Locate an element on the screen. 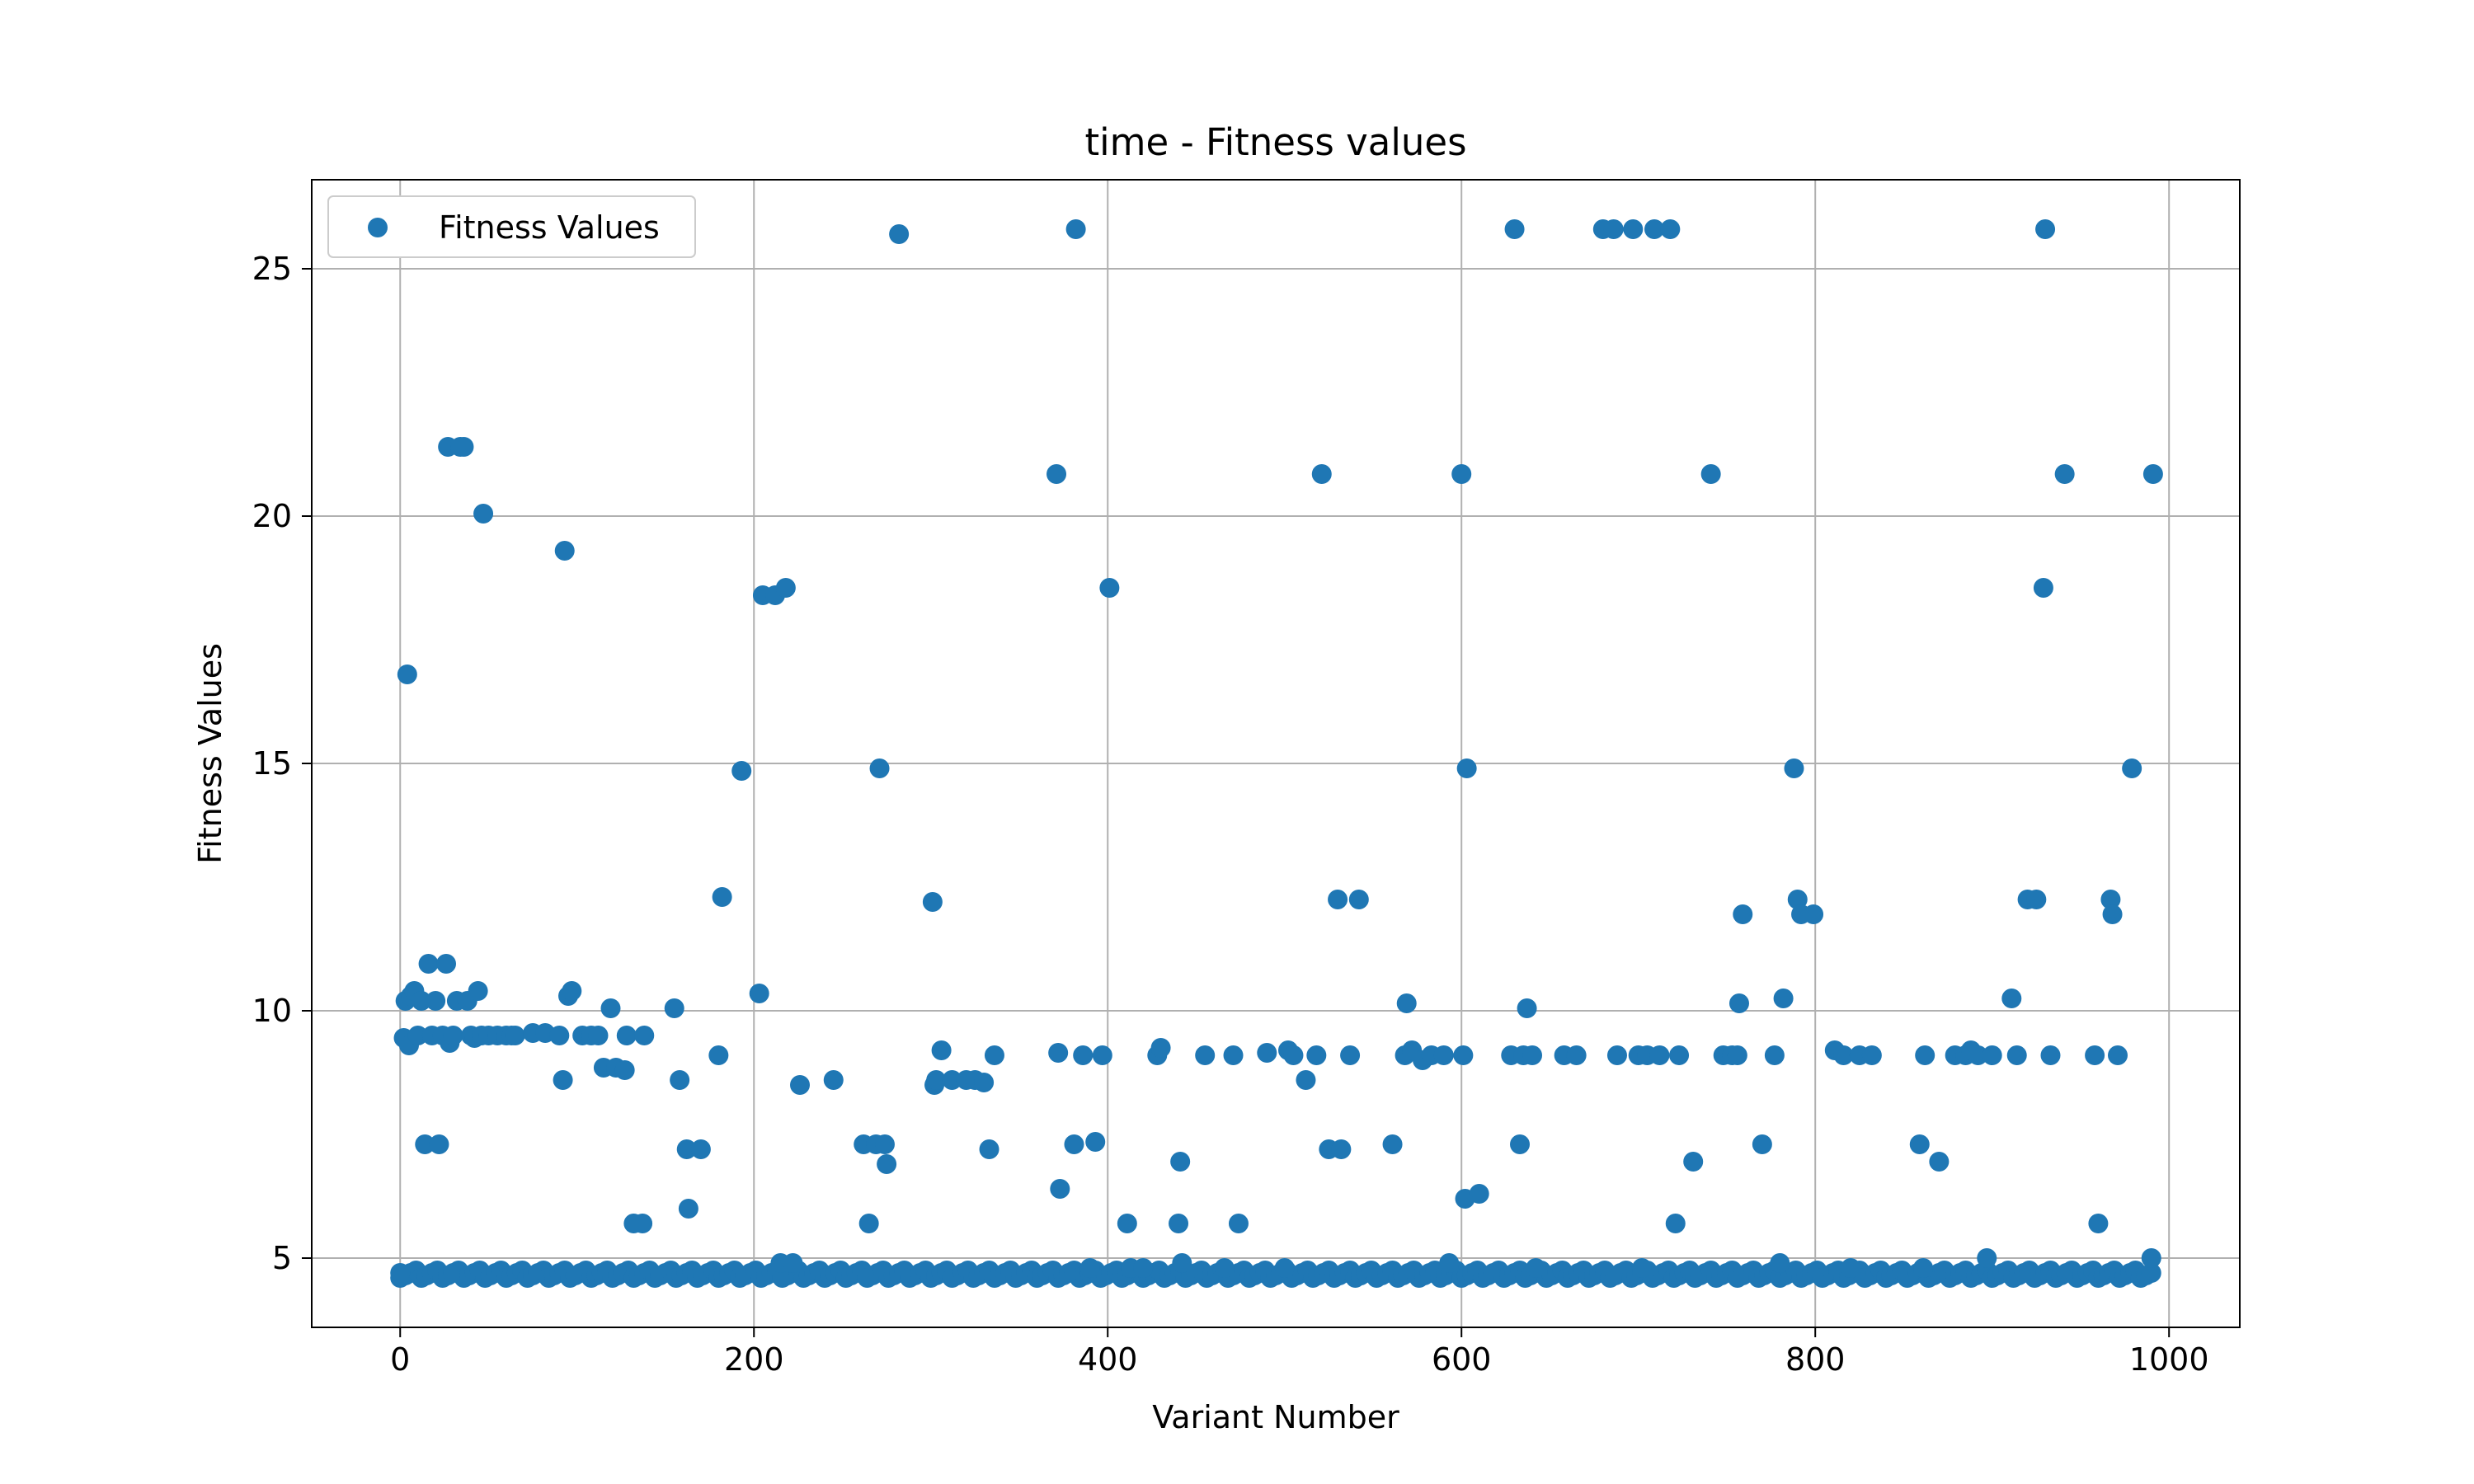 Image resolution: width=2474 pixels, height=1484 pixels. legend: Fitness Values is located at coordinates (511, 226).